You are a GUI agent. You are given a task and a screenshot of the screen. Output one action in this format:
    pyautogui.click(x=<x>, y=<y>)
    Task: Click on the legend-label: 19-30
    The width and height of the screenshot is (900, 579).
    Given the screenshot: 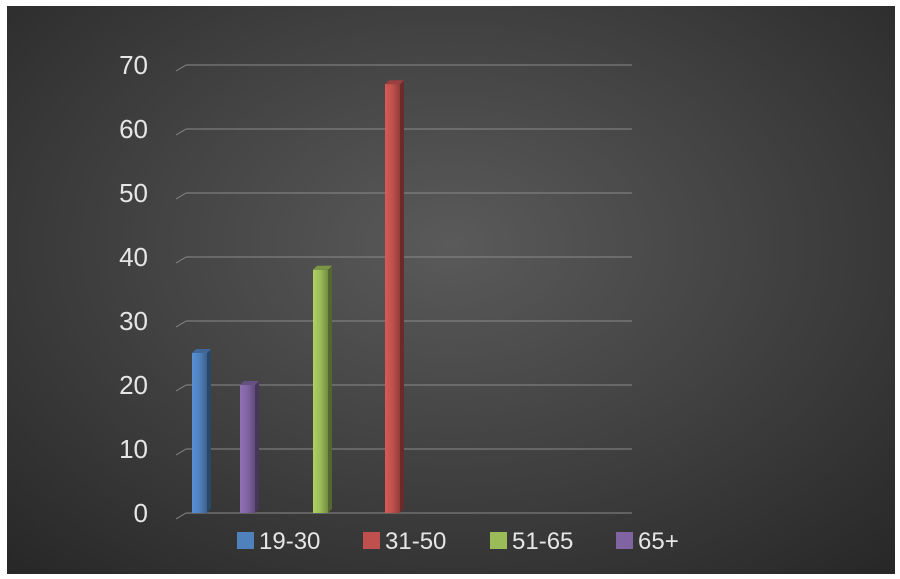 What is the action you would take?
    pyautogui.click(x=289, y=541)
    